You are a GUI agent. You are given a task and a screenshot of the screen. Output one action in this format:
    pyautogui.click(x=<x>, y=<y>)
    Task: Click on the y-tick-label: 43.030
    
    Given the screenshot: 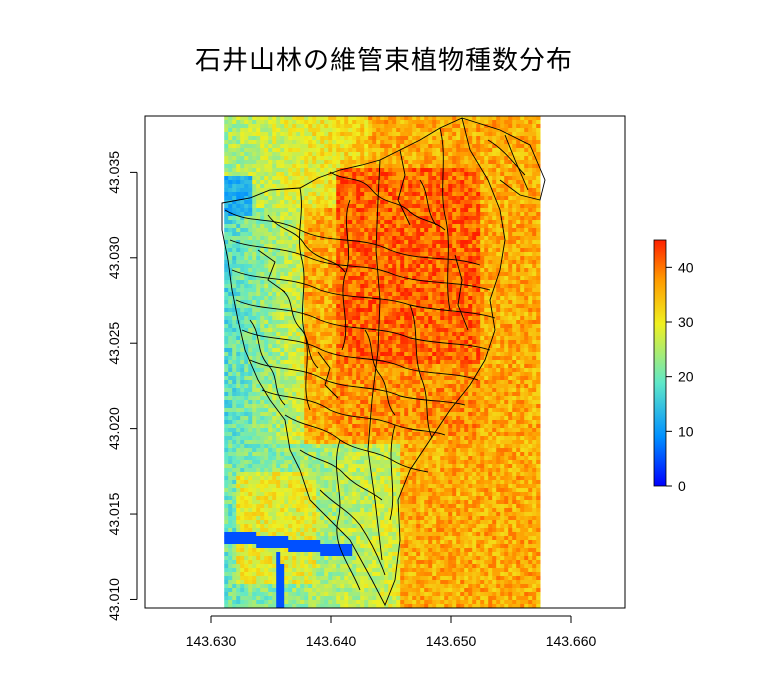 What is the action you would take?
    pyautogui.click(x=114, y=257)
    